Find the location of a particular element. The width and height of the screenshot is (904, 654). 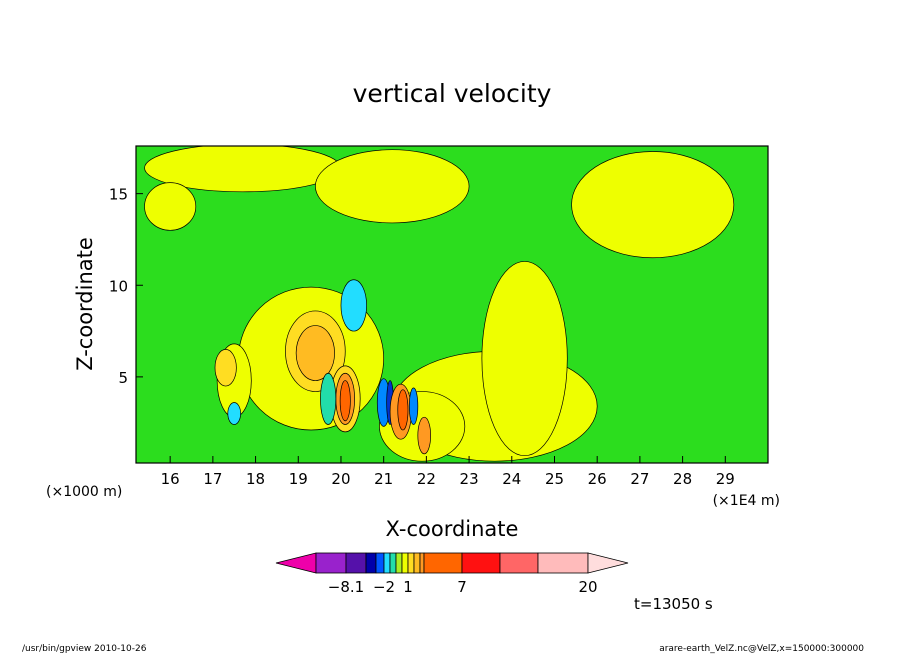

x-axis-label: X-coordinate is located at coordinates (452, 529).